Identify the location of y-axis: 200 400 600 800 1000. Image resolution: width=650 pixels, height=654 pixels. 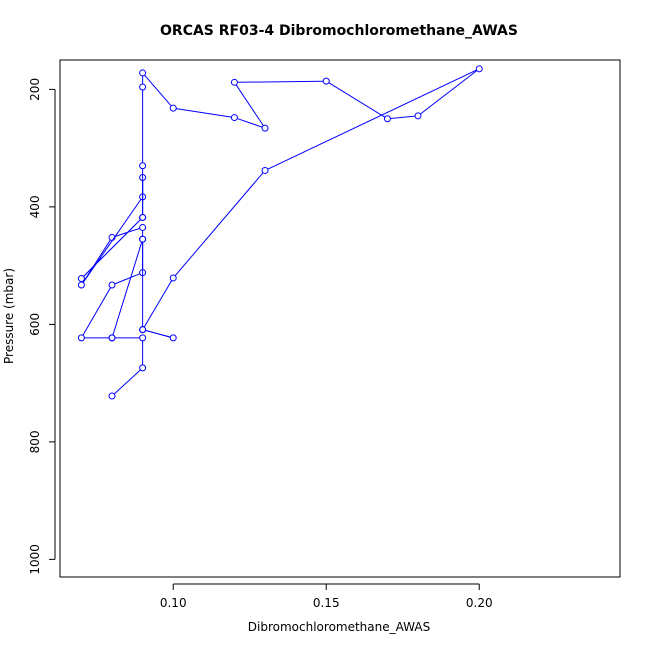
(42, 326).